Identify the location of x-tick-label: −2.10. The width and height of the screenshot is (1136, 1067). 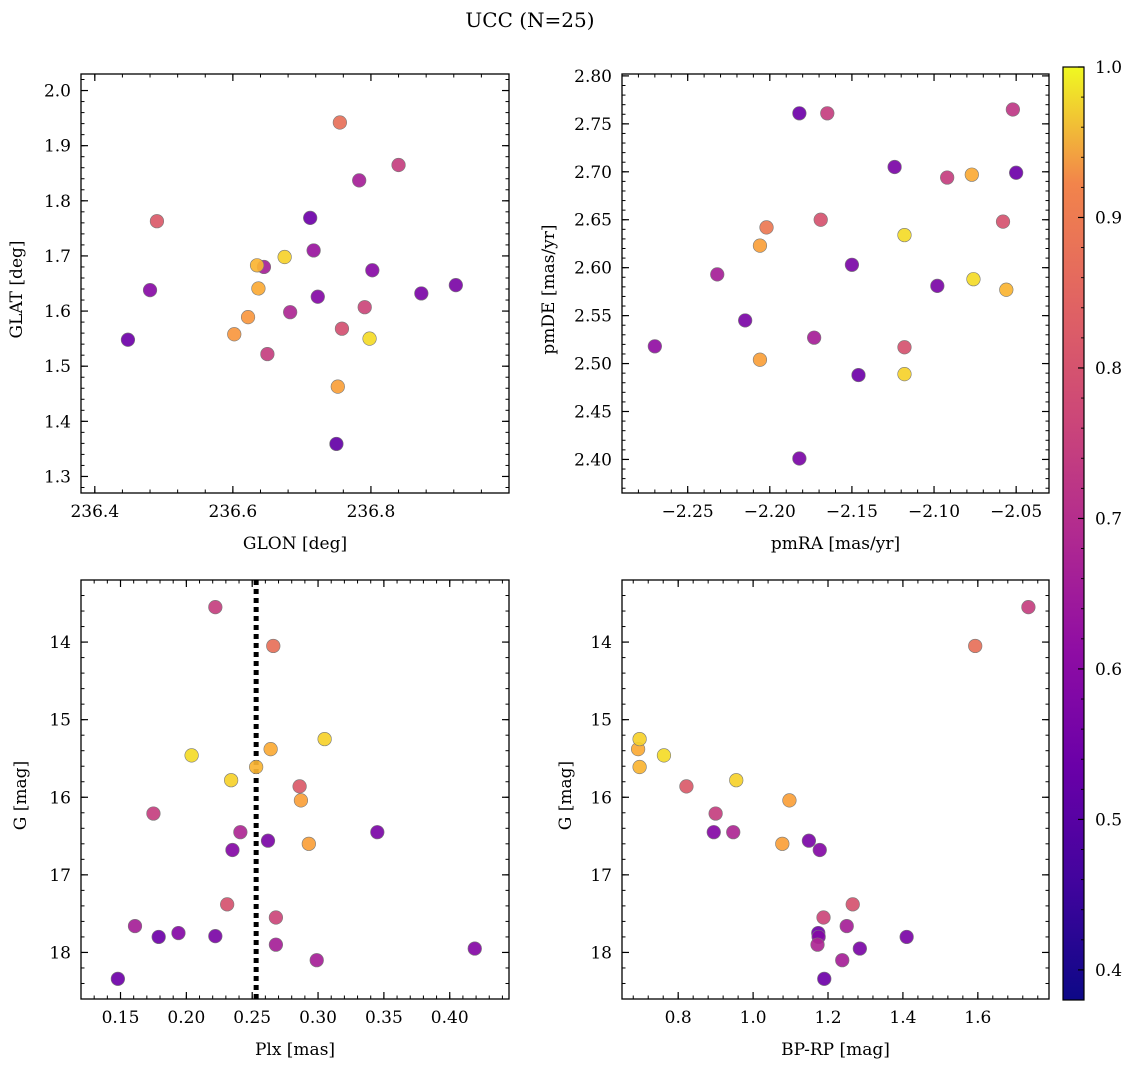
(934, 512).